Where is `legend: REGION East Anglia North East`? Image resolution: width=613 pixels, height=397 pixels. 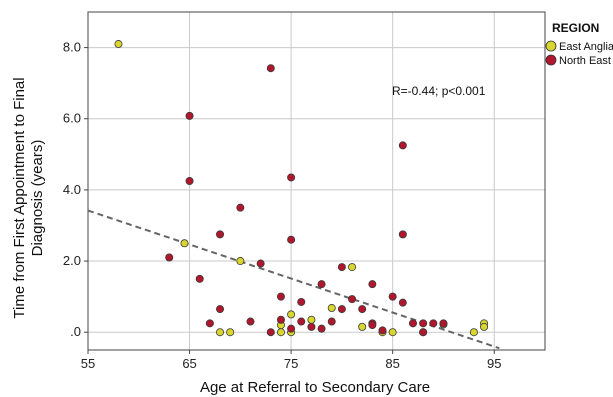
legend: REGION East Anglia North East is located at coordinates (579, 44).